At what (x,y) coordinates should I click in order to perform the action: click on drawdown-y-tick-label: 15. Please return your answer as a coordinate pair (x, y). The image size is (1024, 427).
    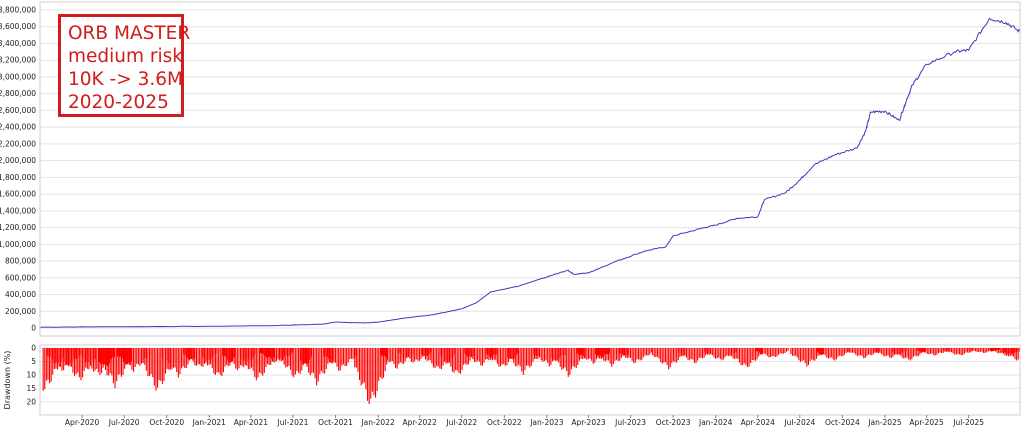
    Looking at the image, I should click on (31, 388).